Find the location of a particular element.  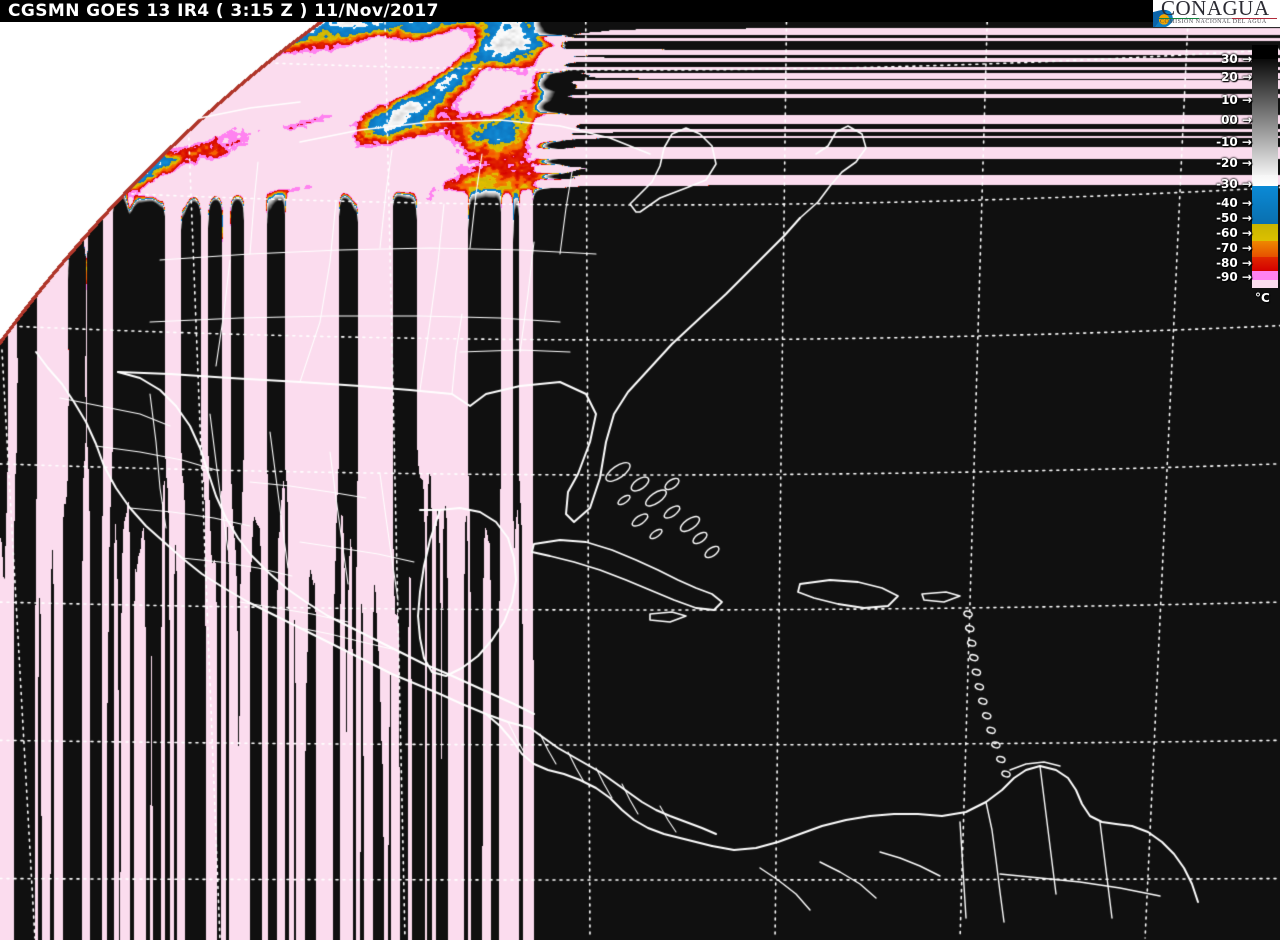

scale-segment-magenta is located at coordinates (1265, 275).